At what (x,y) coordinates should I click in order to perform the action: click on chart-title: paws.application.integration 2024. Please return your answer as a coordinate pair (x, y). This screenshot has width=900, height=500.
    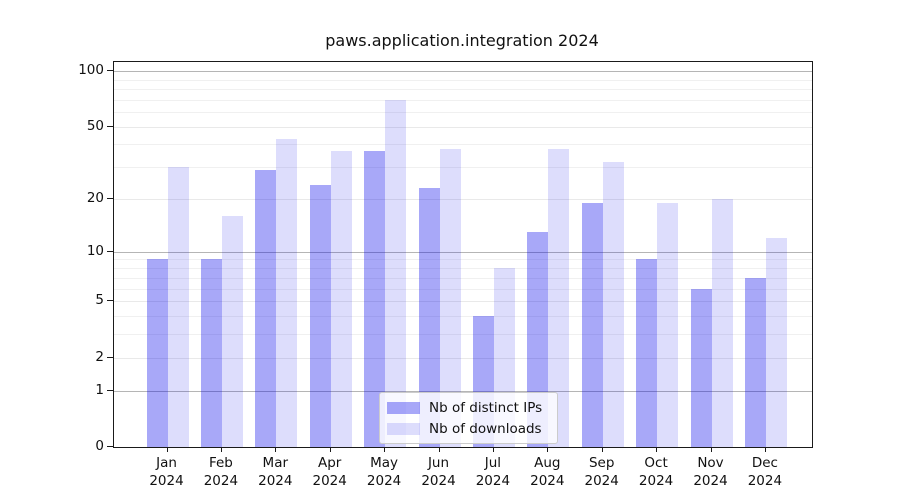
    Looking at the image, I should click on (462, 40).